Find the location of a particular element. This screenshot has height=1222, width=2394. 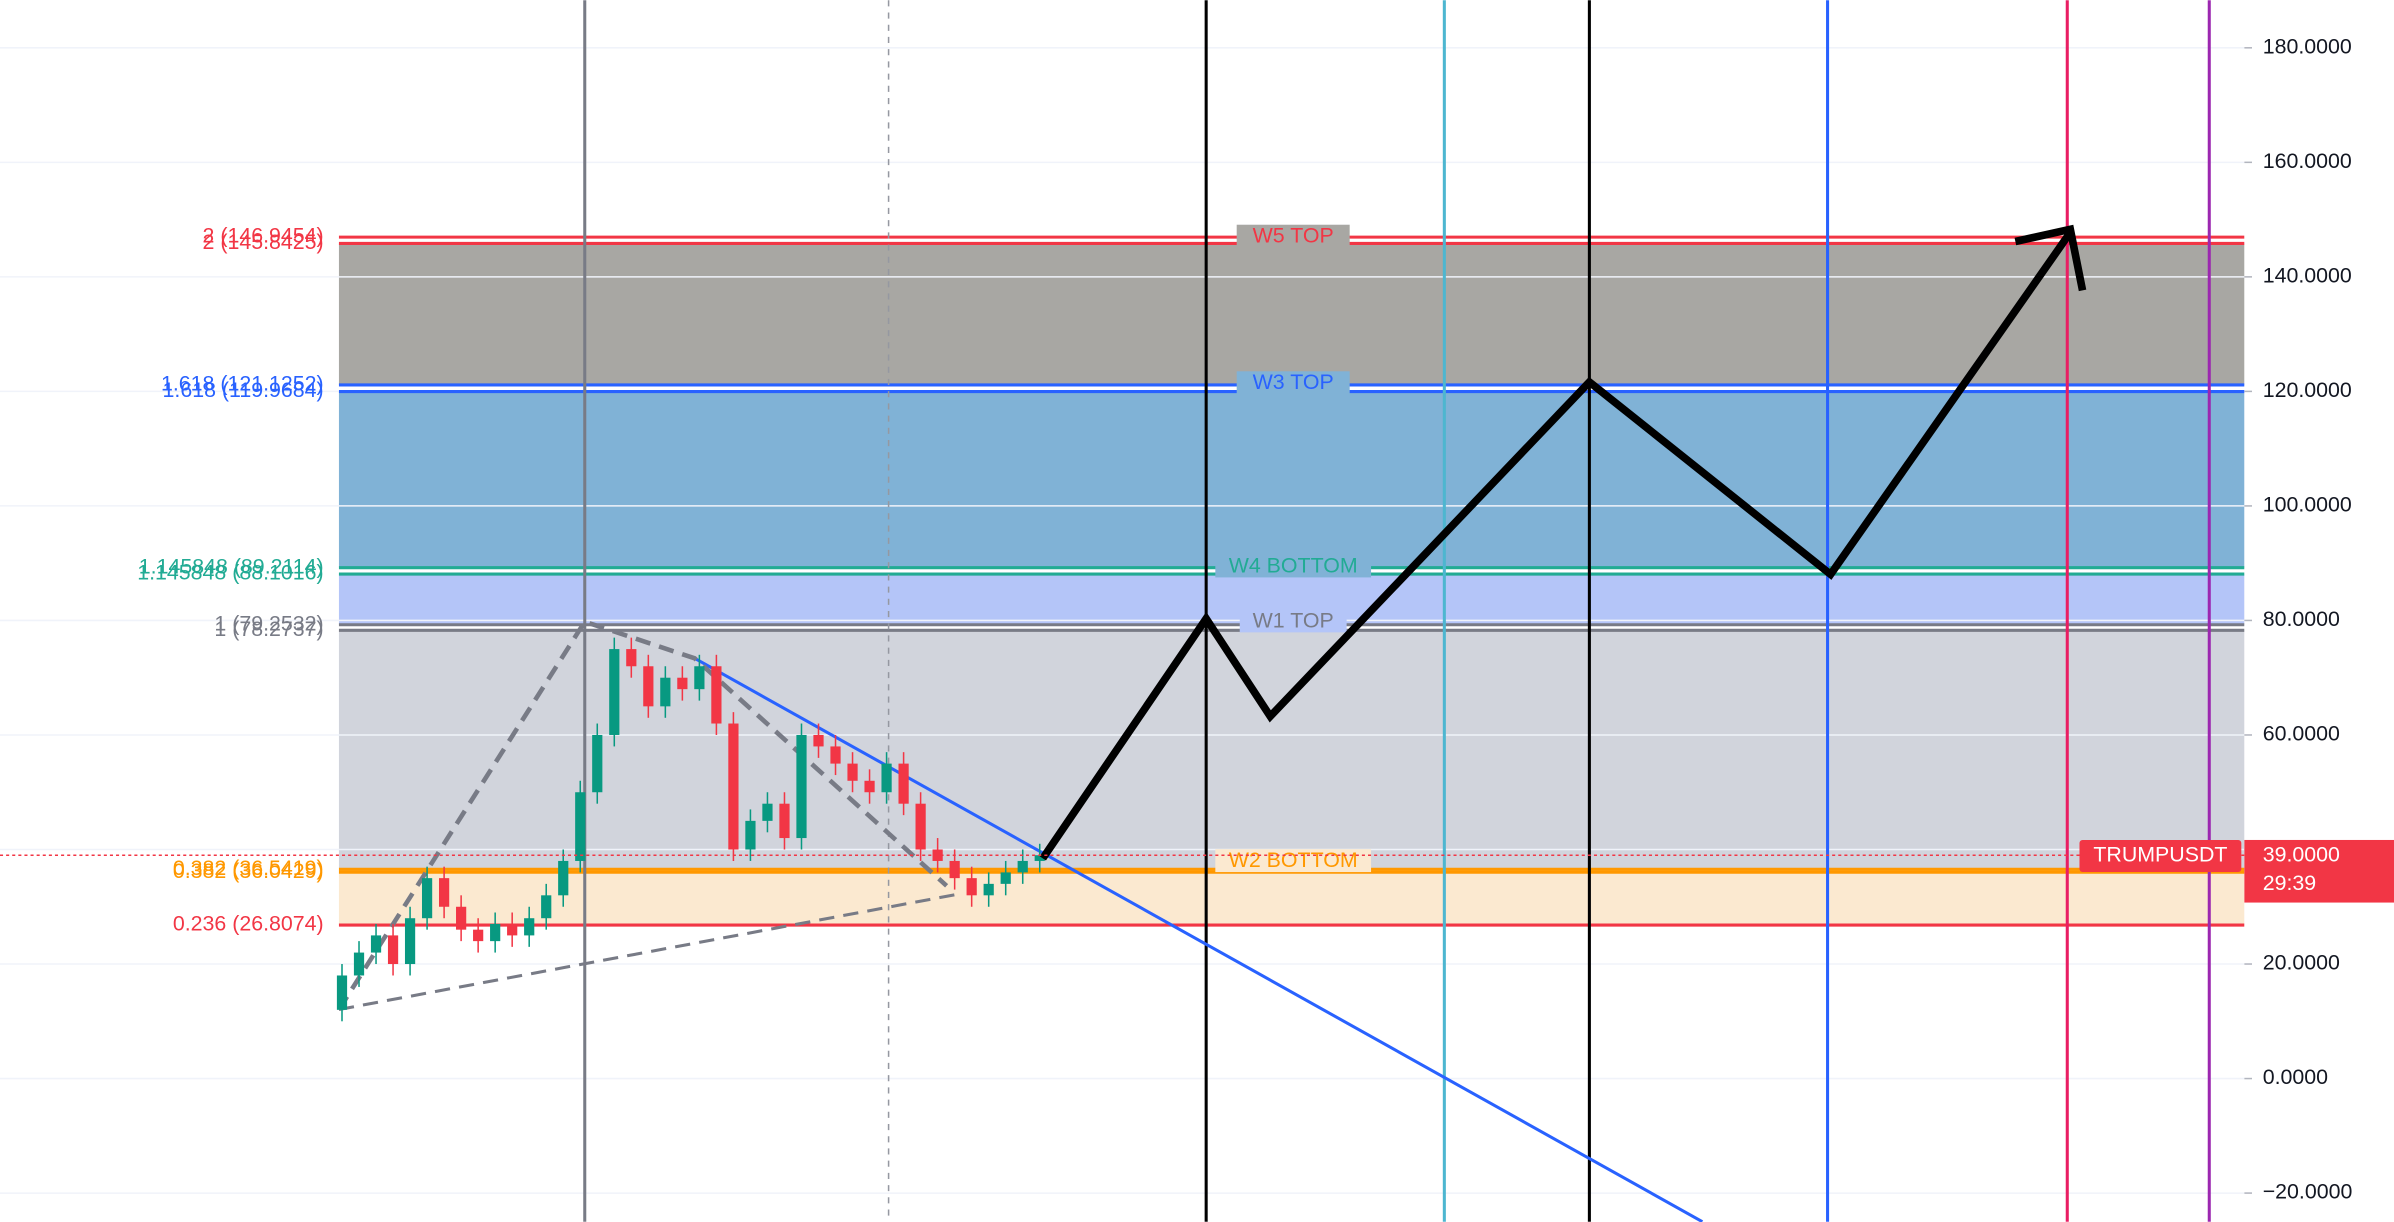

price-tag-box is located at coordinates (2319, 871).